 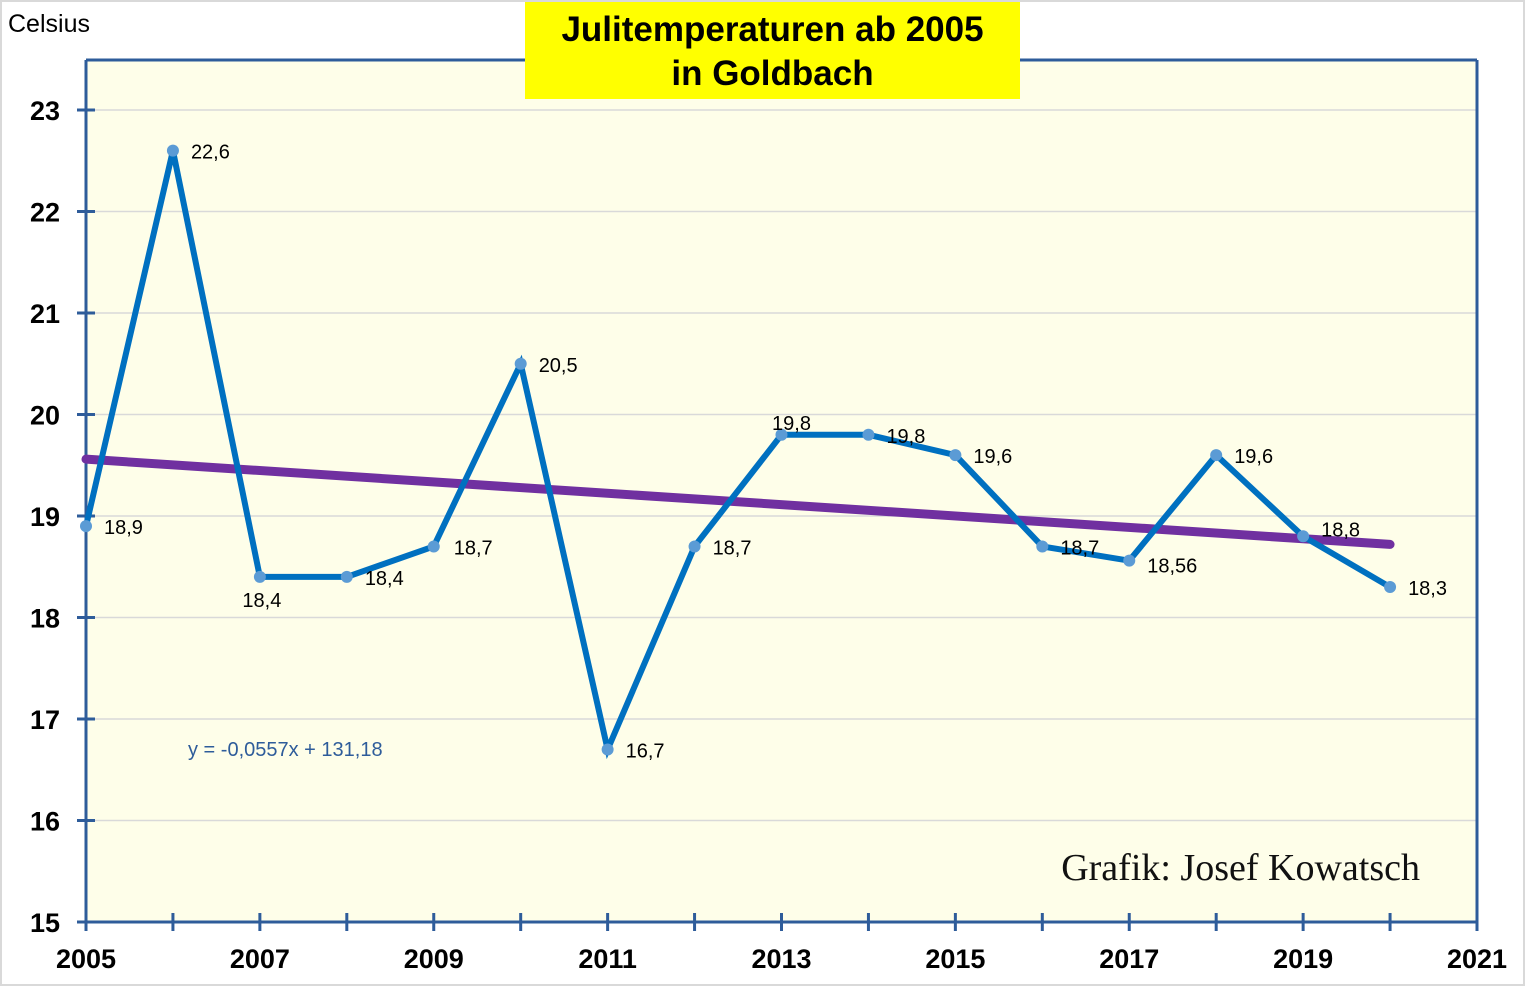 What do you see at coordinates (1303, 959) in the screenshot?
I see `x-tick-label: 2019` at bounding box center [1303, 959].